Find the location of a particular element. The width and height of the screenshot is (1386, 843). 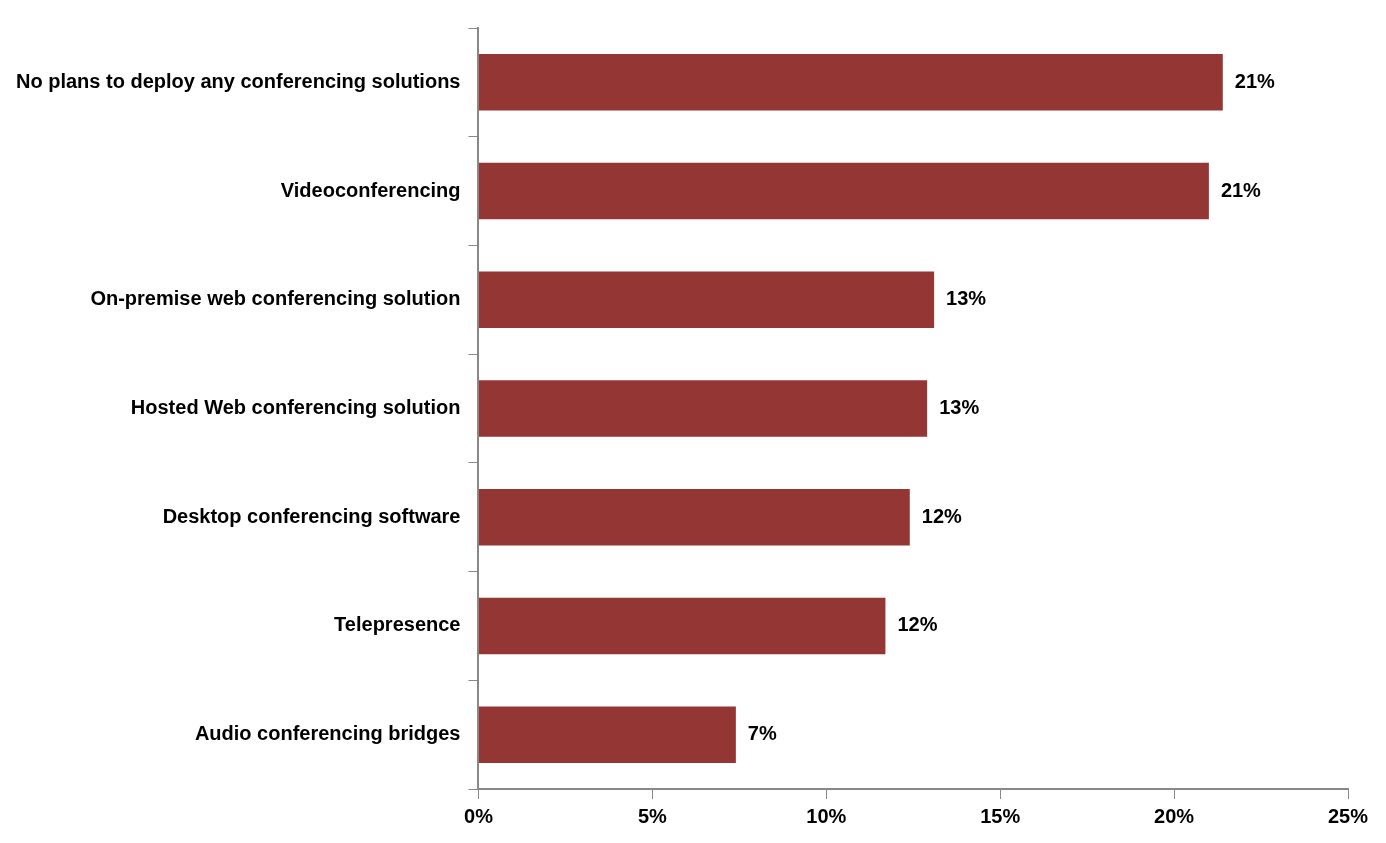

x-tick-label: 0% is located at coordinates (479, 815).